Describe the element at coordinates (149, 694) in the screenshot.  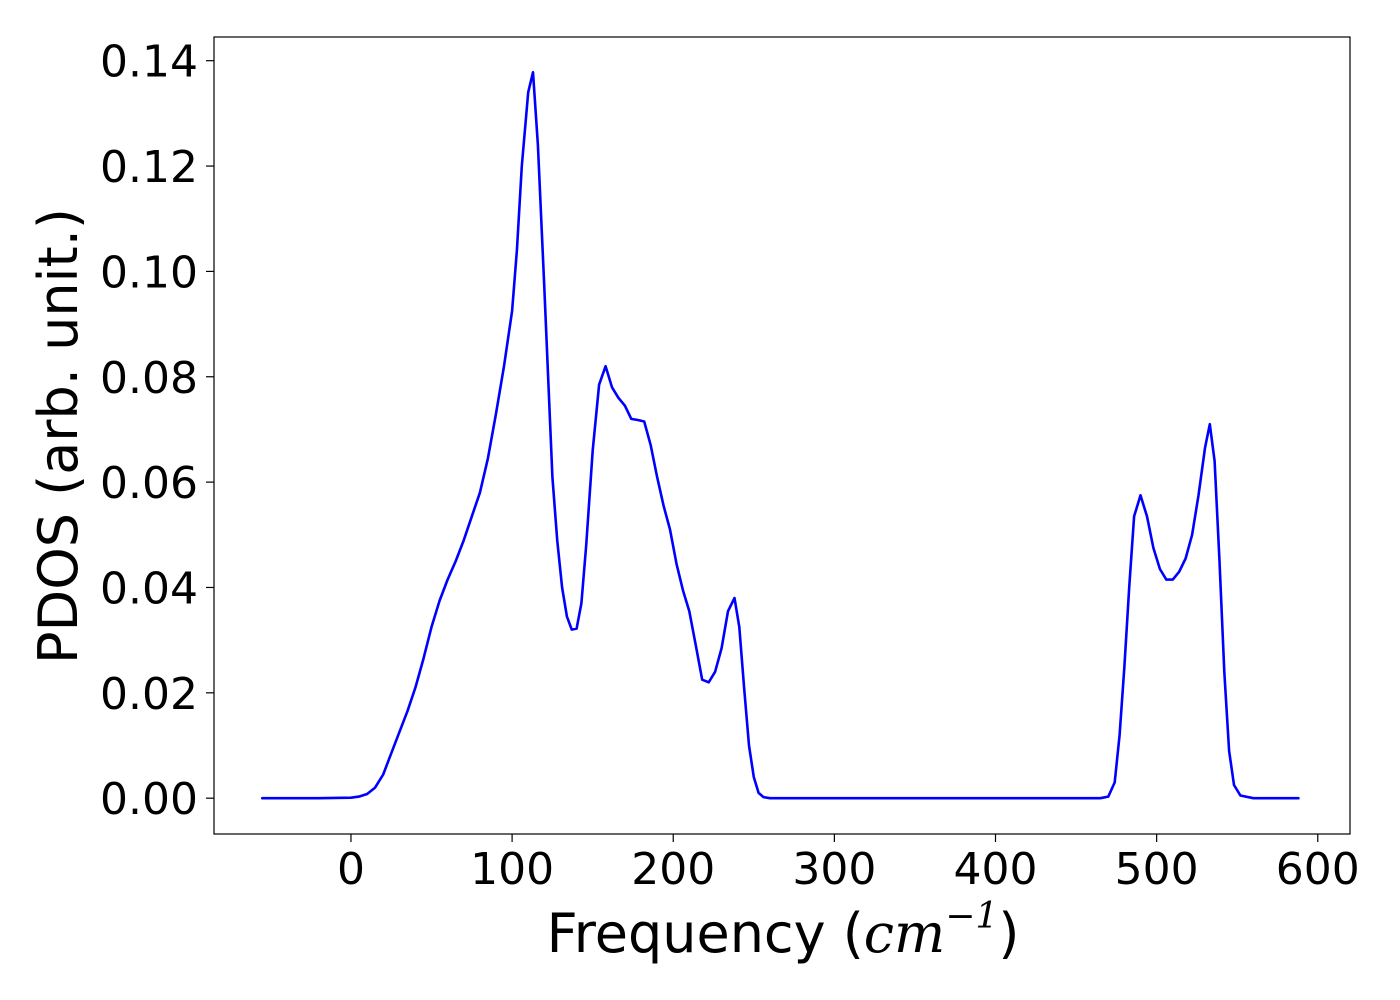
I see `y-tick-label-0.02: 0.02` at that location.